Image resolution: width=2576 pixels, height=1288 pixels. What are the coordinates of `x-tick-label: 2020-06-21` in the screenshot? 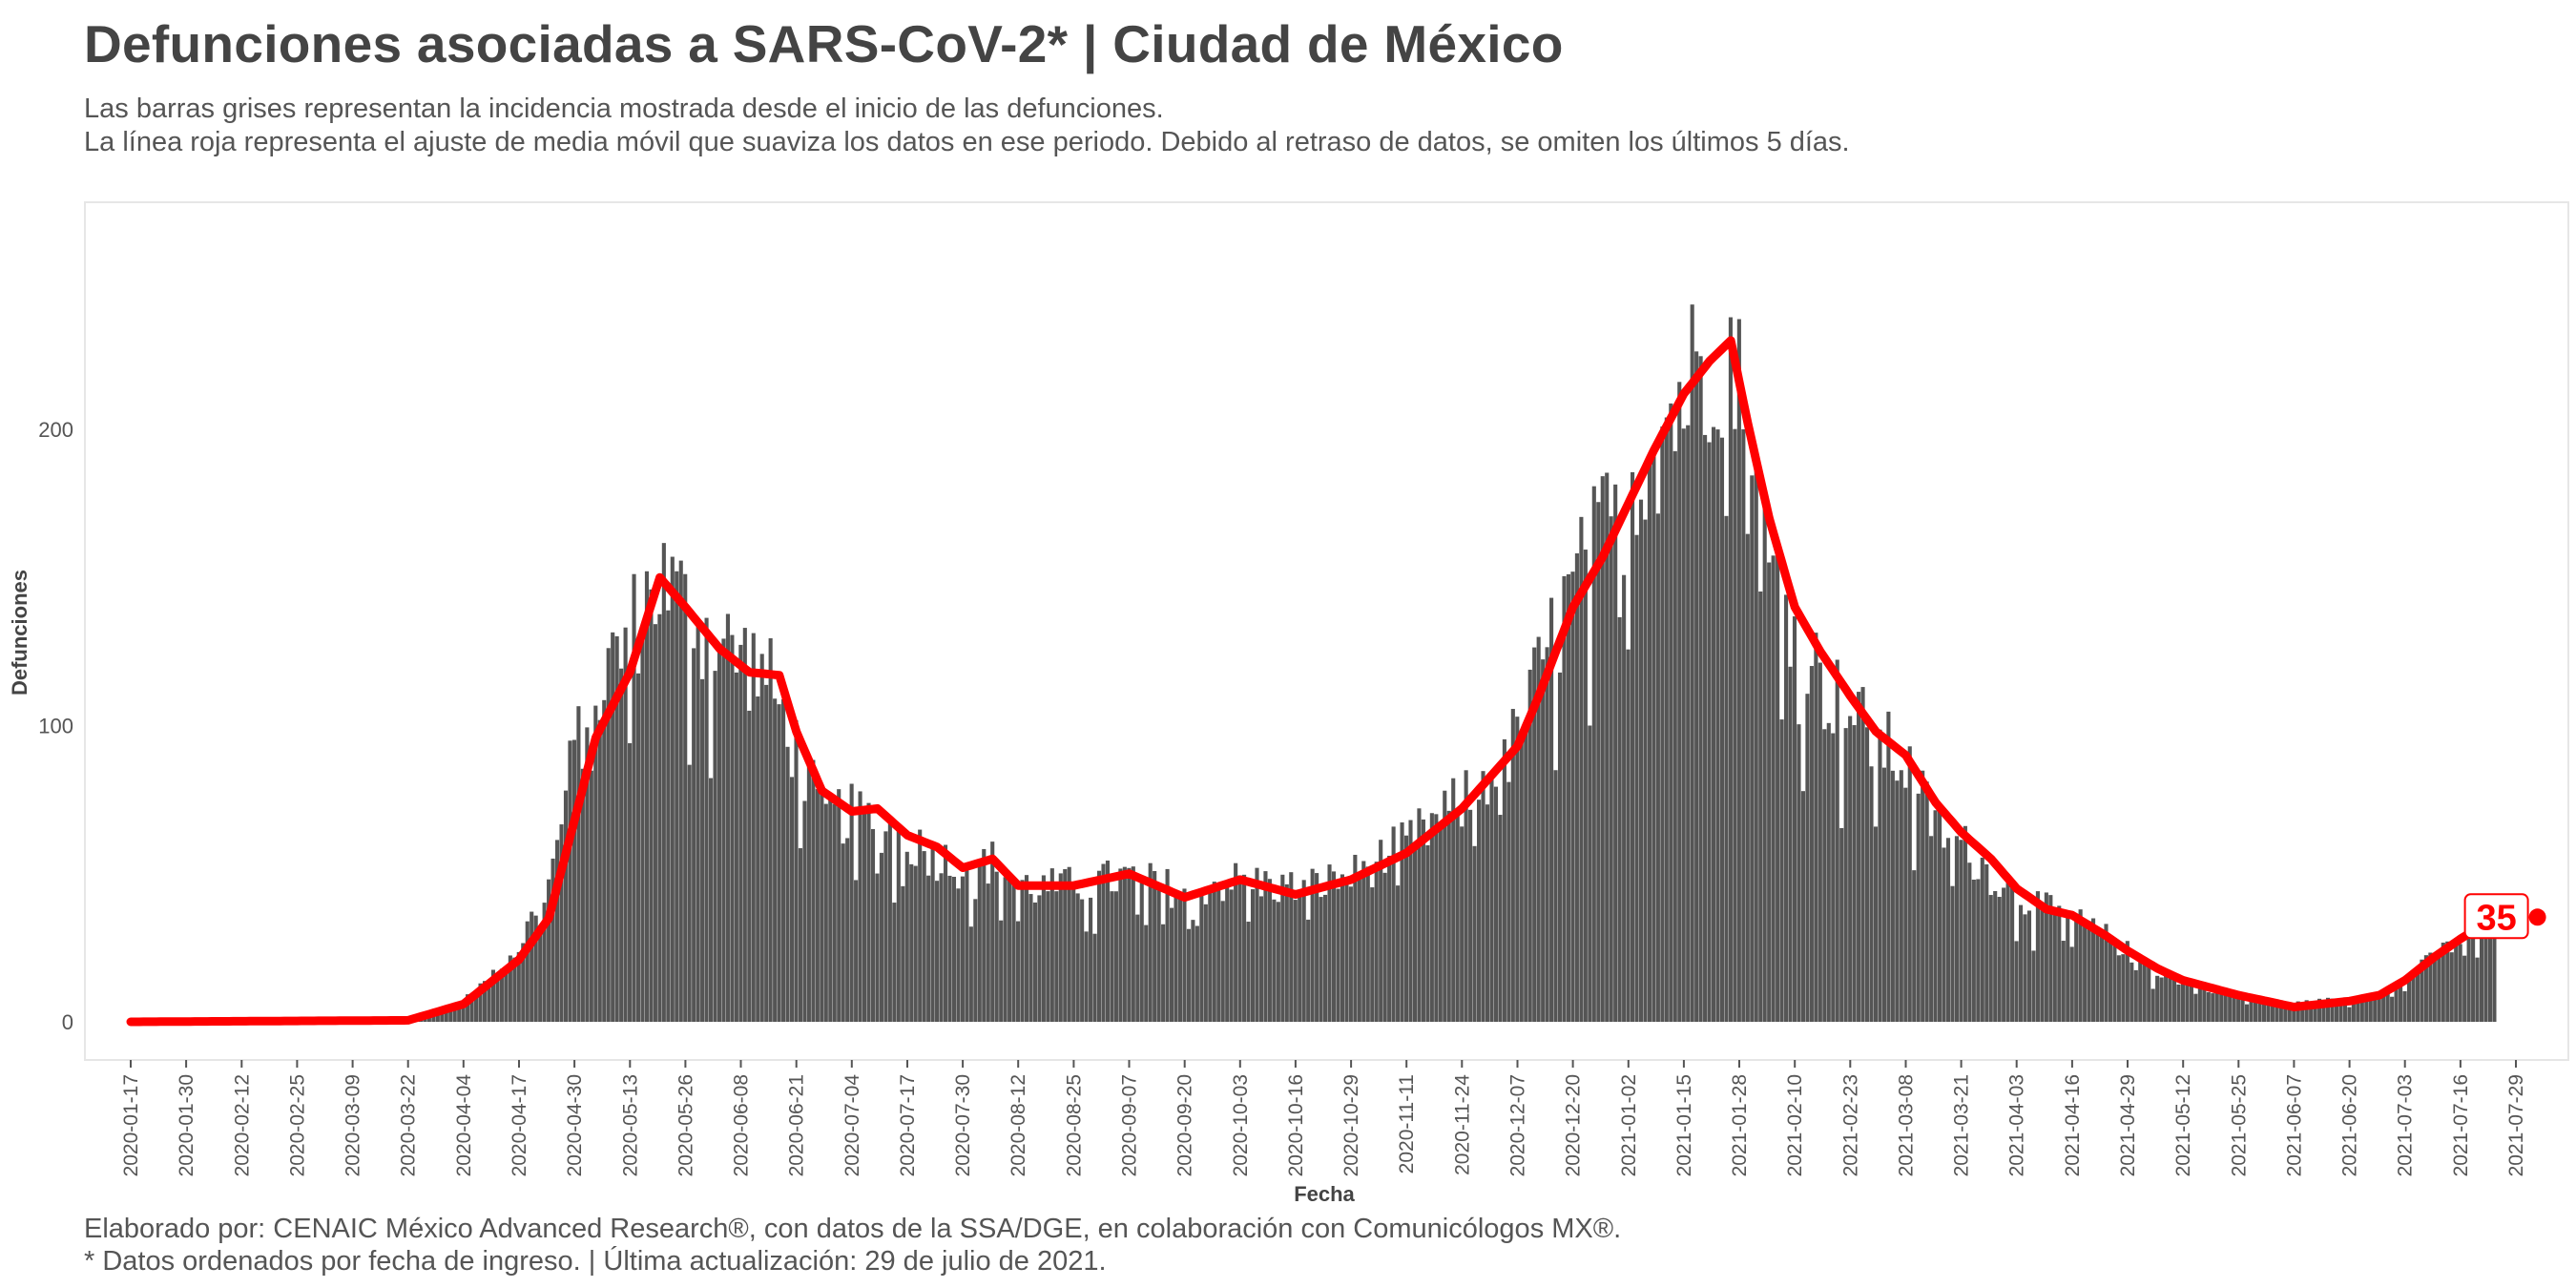 It's located at (797, 1125).